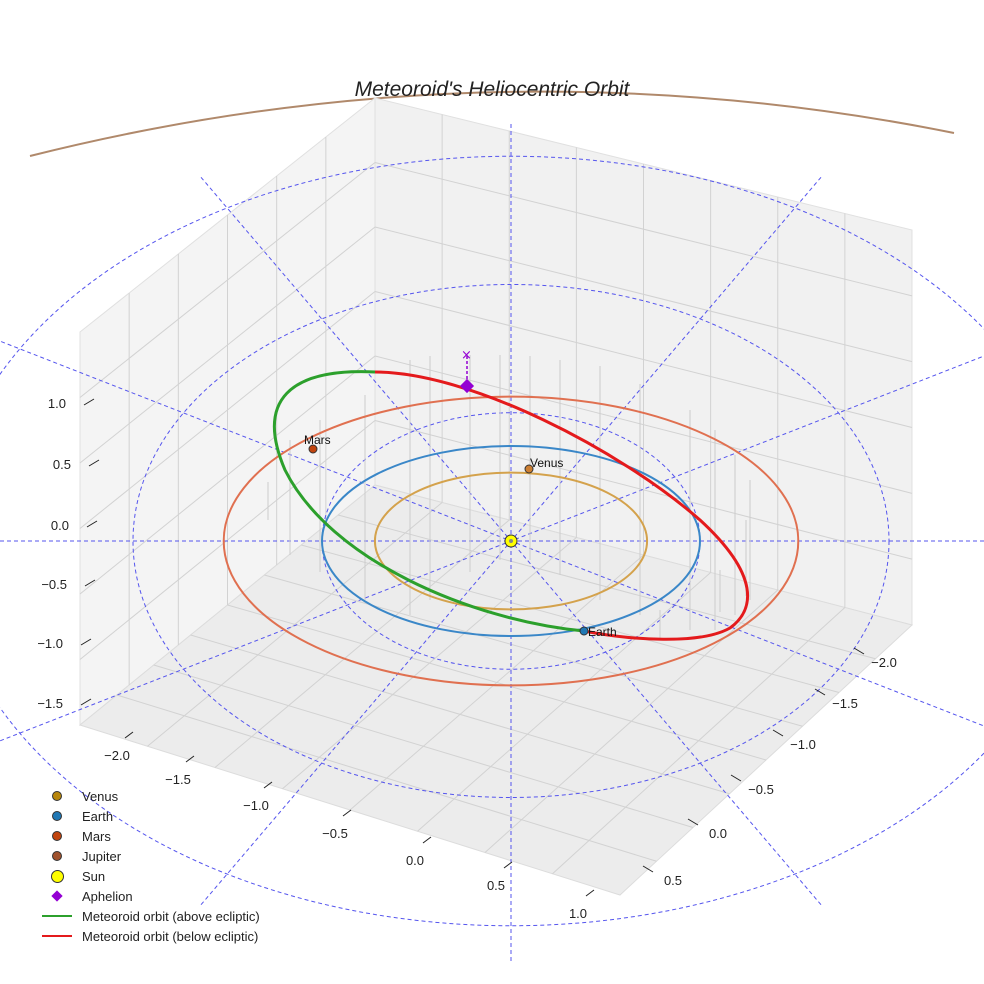 Image resolution: width=984 pixels, height=984 pixels. What do you see at coordinates (803, 744) in the screenshot?
I see `y-tick-label: −1.0` at bounding box center [803, 744].